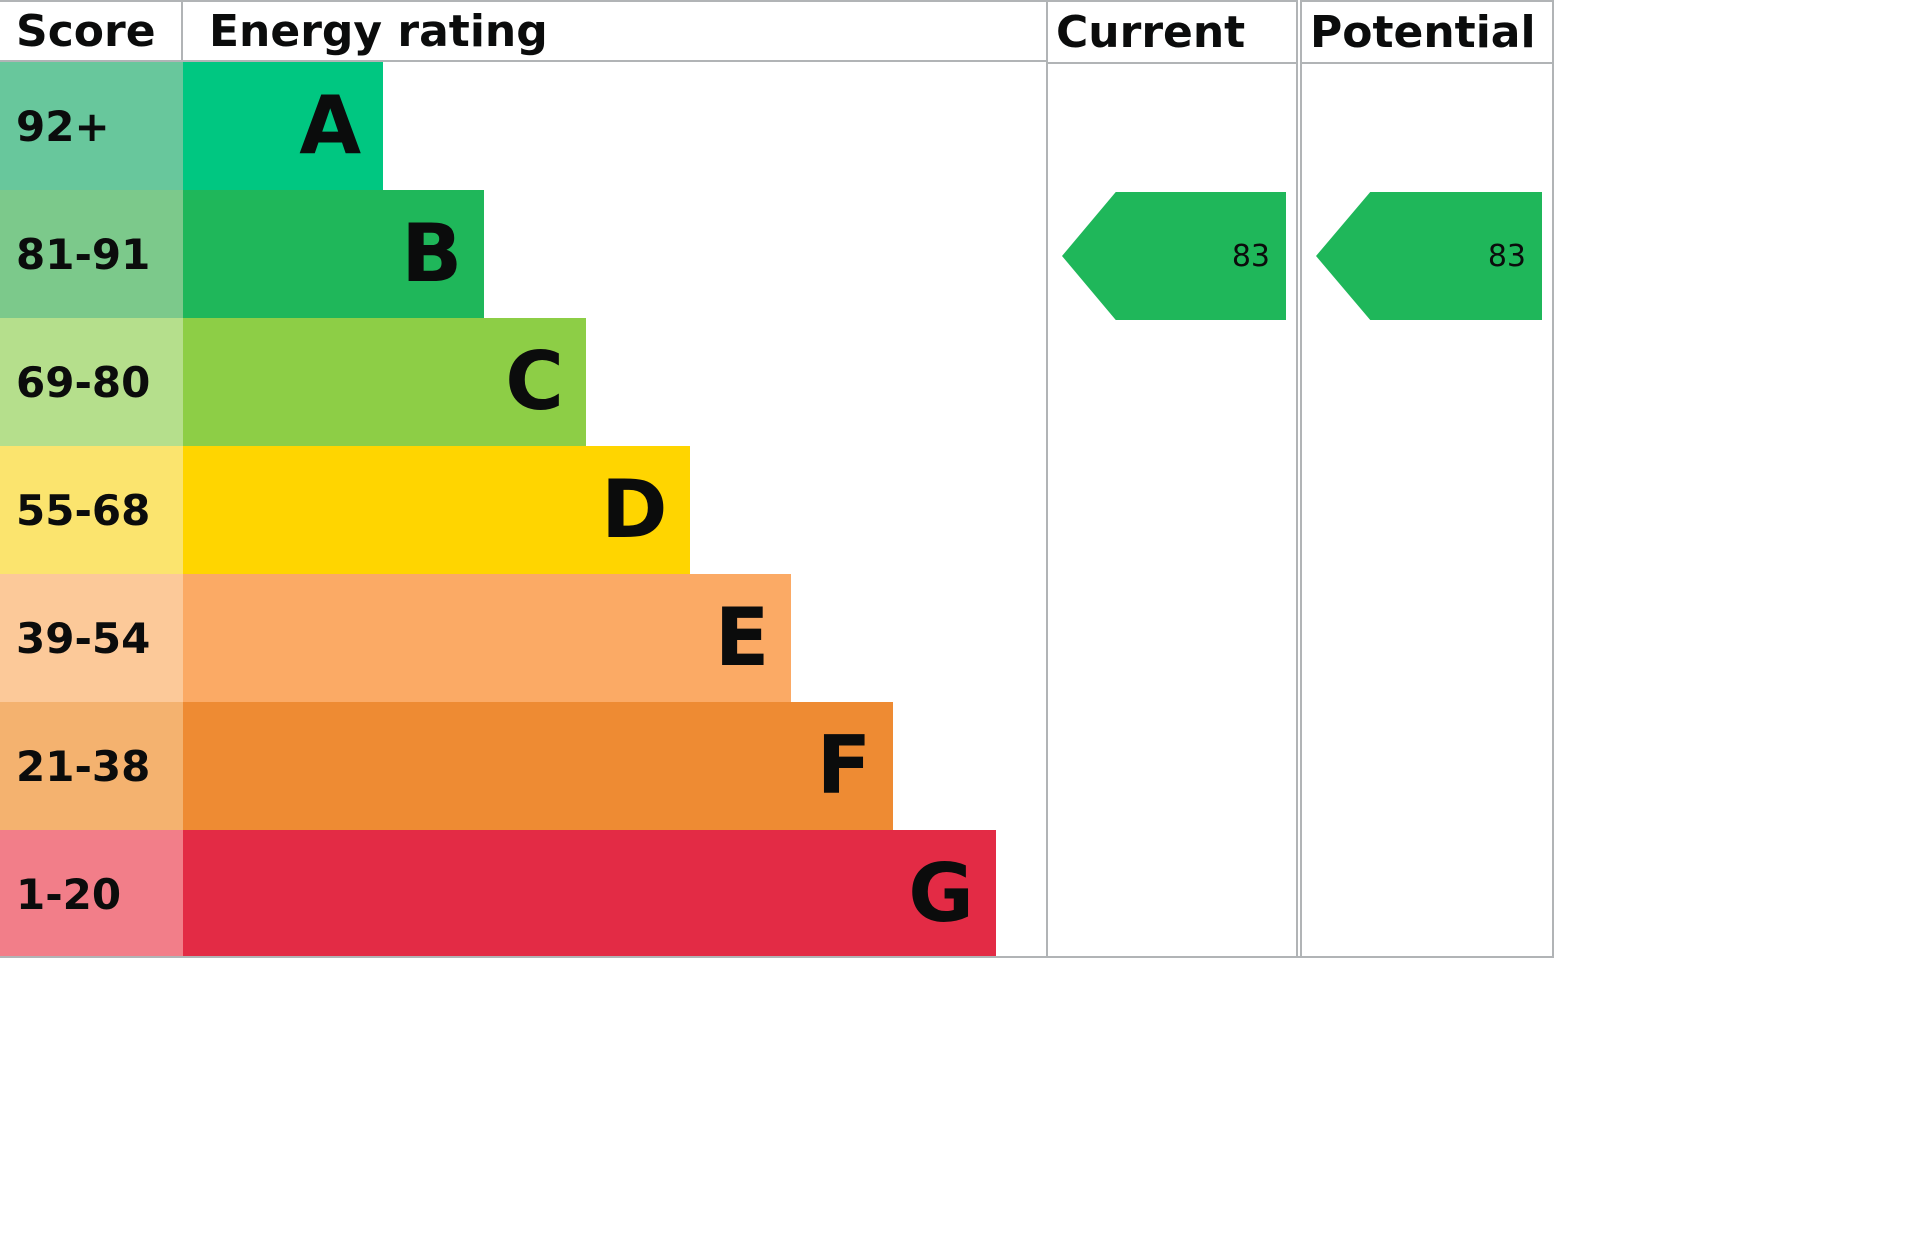  I want to click on score-cell: 55-68, so click(91, 510).